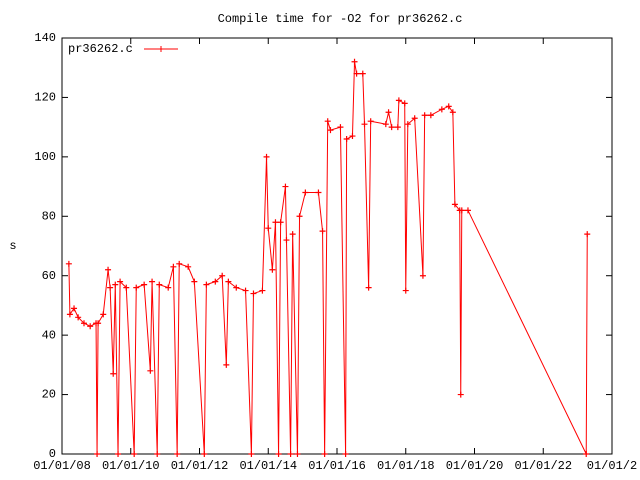 This screenshot has height=480, width=640. I want to click on y-tick-label: 60, so click(49, 276).